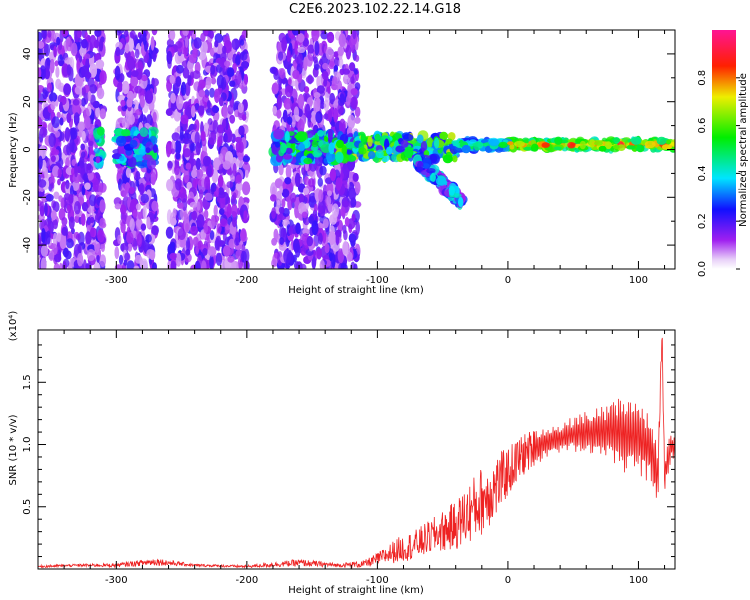 Image resolution: width=750 pixels, height=600 pixels. What do you see at coordinates (13, 150) in the screenshot?
I see `spectrogram-y-label: Frequency (Hz)` at bounding box center [13, 150].